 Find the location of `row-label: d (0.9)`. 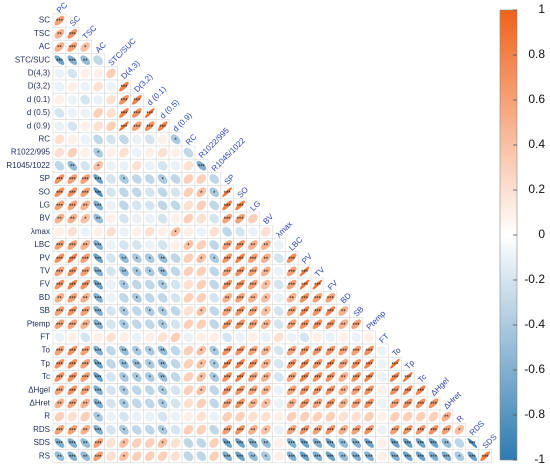

row-label: d (0.9) is located at coordinates (38, 125).